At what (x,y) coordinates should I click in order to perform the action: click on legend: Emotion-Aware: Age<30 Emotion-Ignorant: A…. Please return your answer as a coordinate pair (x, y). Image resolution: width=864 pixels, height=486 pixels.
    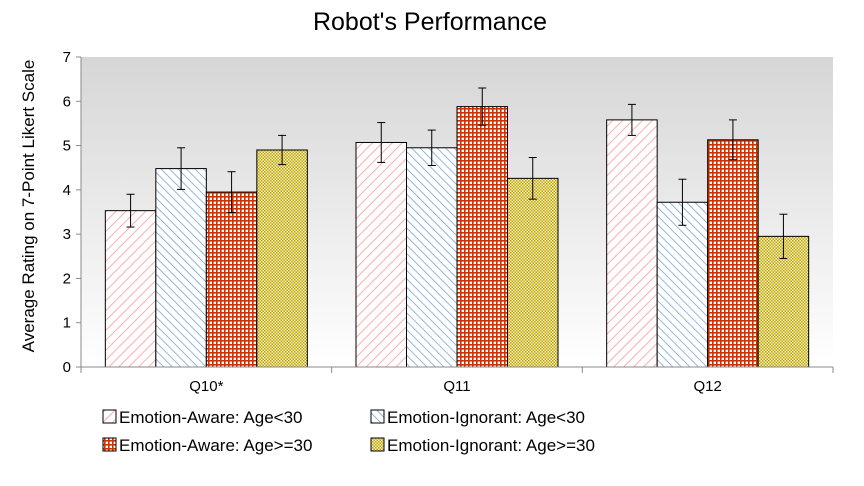
    Looking at the image, I should click on (348, 431).